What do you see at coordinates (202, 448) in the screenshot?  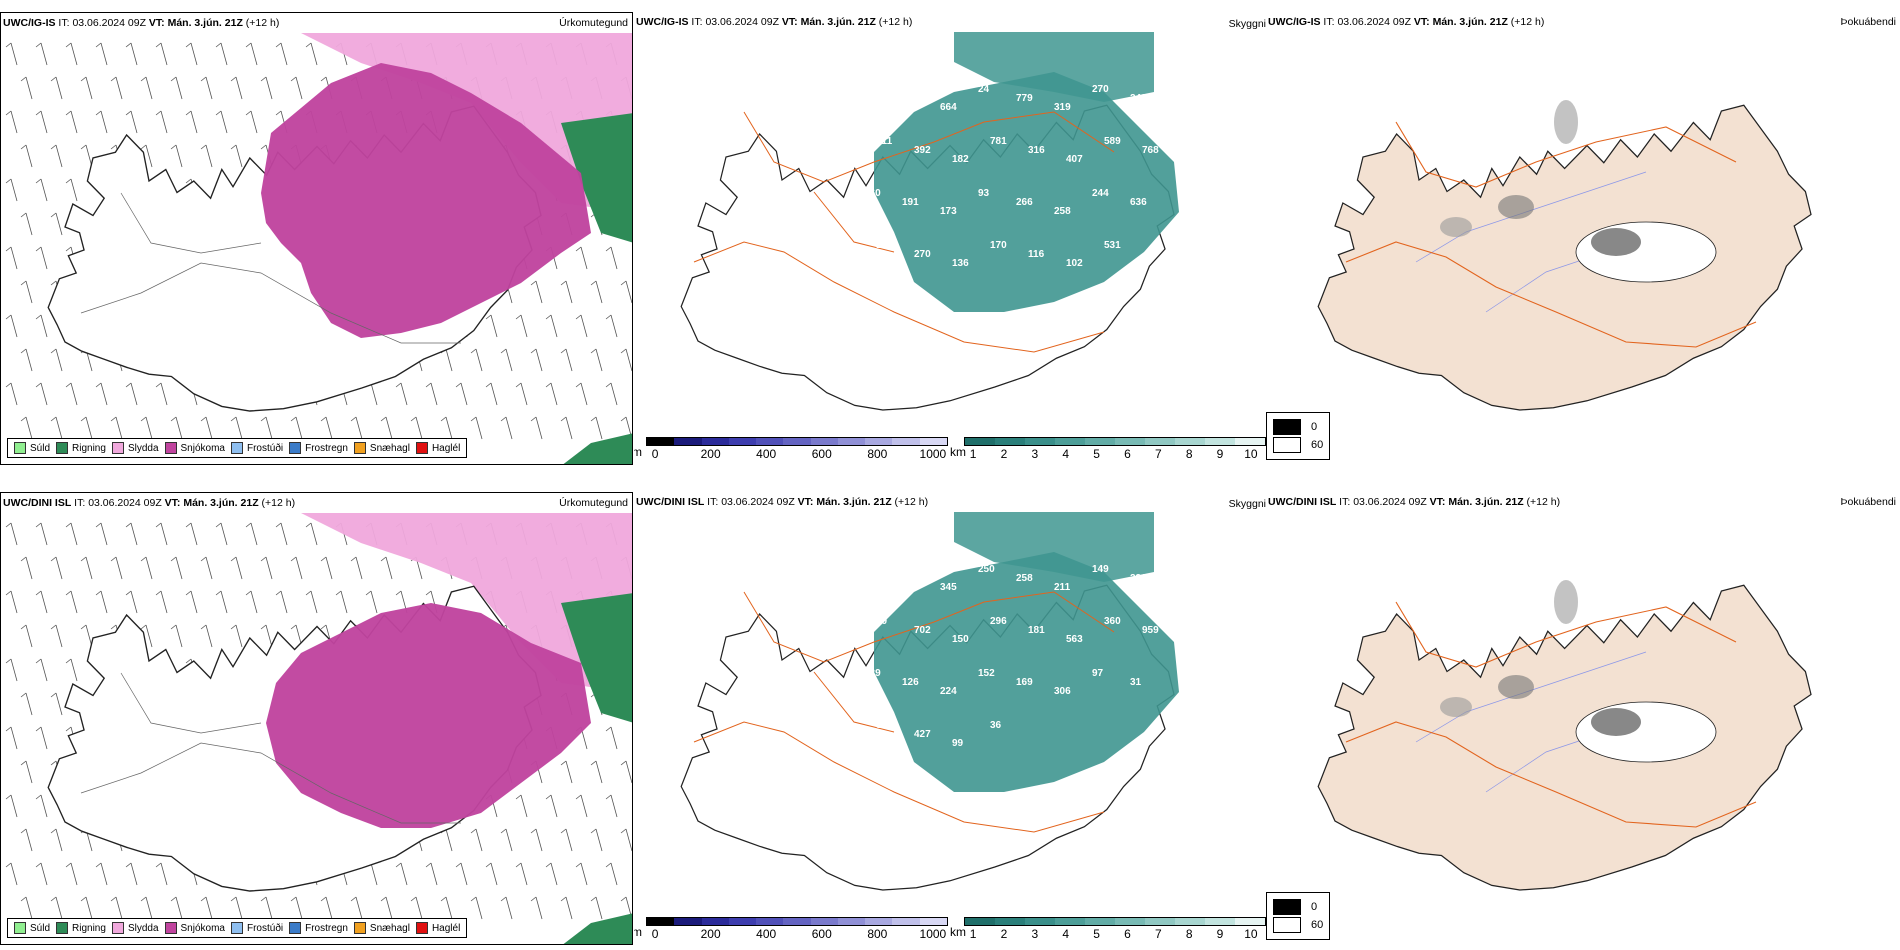 I see `legend-label: Snjókoma` at bounding box center [202, 448].